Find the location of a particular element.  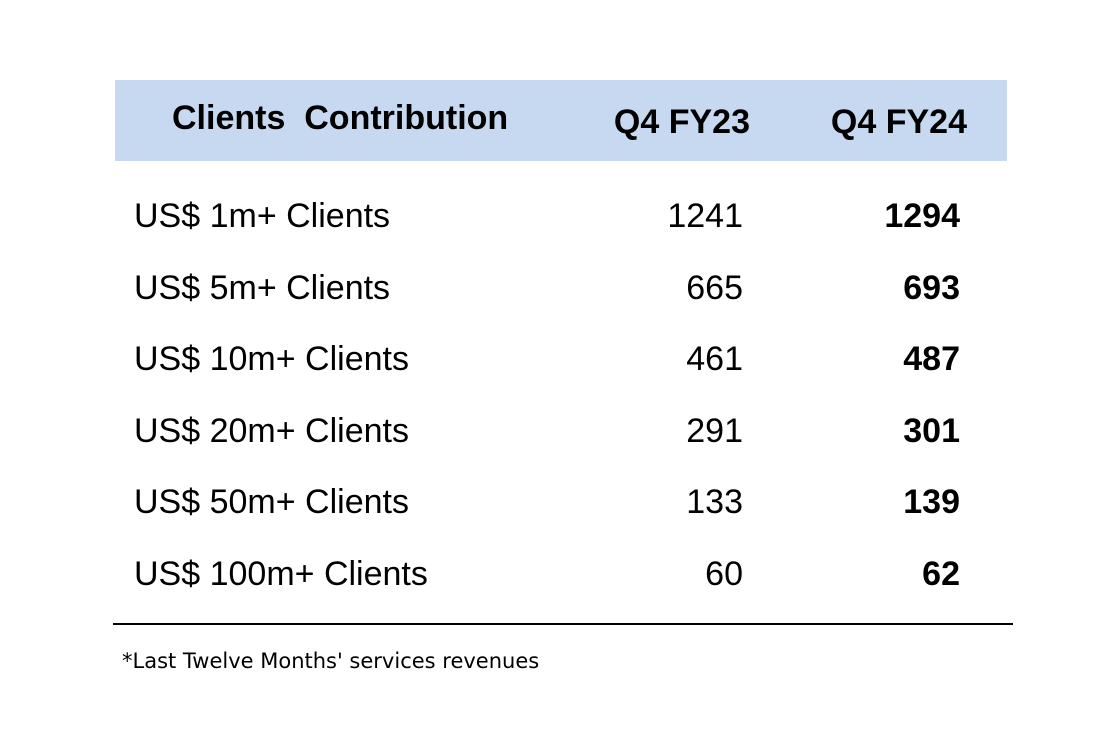

row-value-q4-fy24: 301 is located at coordinates (931, 431).